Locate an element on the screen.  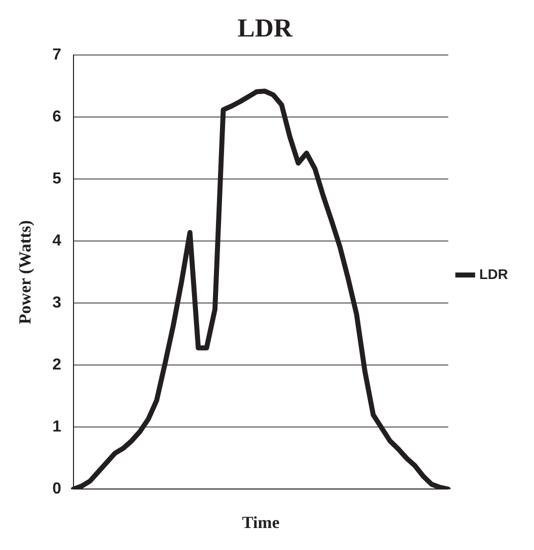
y-tick-label: 3 is located at coordinates (57, 303).